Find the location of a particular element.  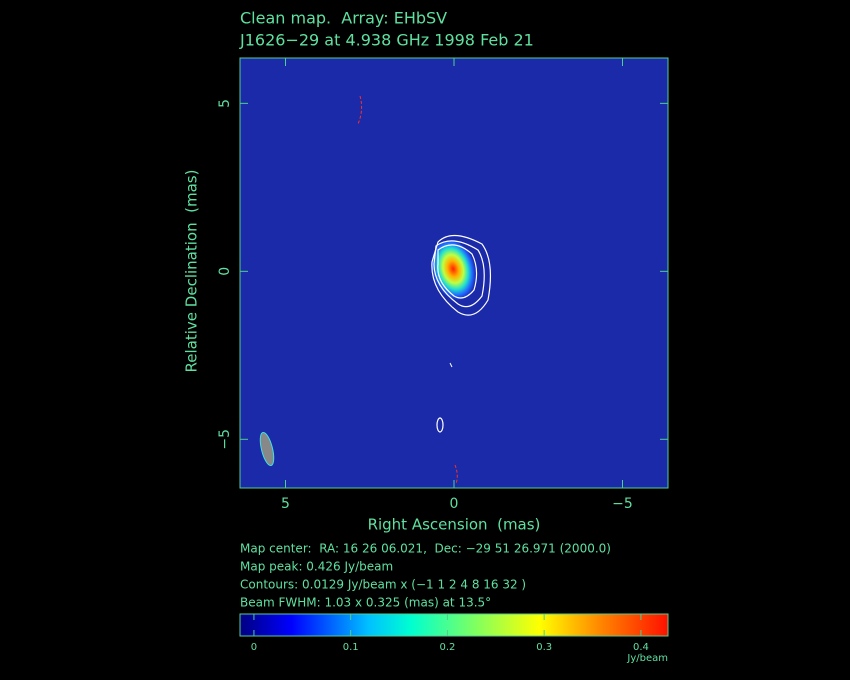

chart-subtitle: J1626−29 at 4.938 GHz 1998 Feb 21 is located at coordinates (386, 40).